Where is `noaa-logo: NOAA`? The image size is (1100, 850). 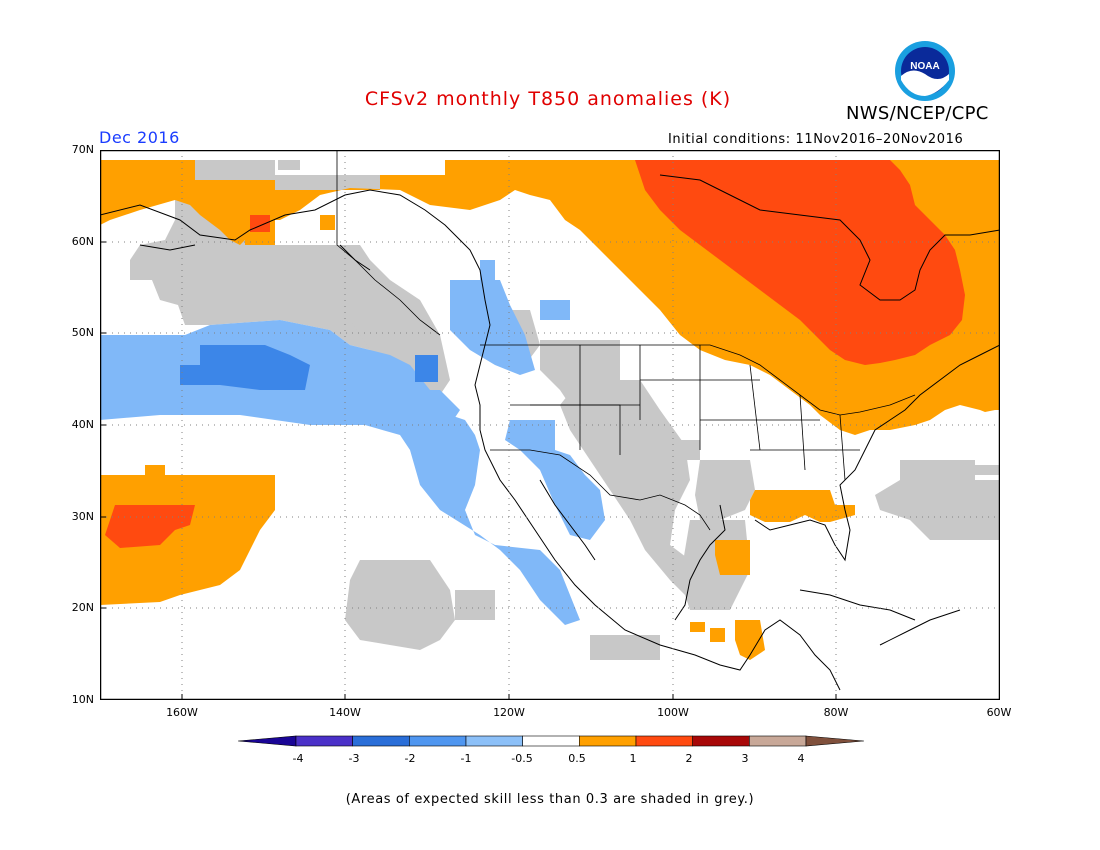
noaa-logo: NOAA is located at coordinates (925, 71).